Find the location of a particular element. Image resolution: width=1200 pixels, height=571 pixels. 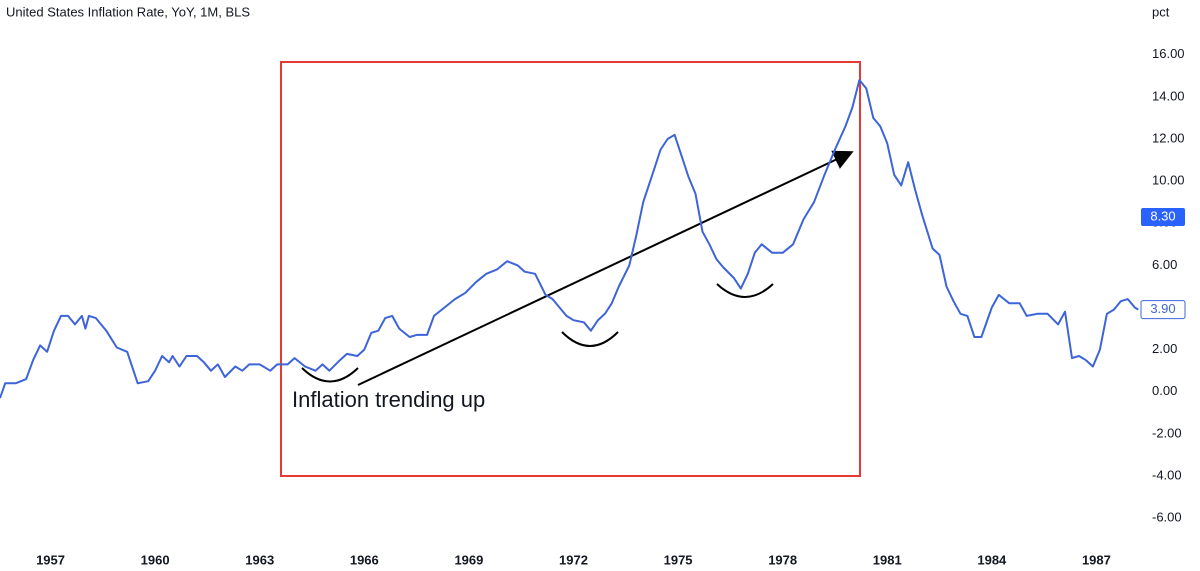

x-tick-label: 1978 is located at coordinates (782, 559).